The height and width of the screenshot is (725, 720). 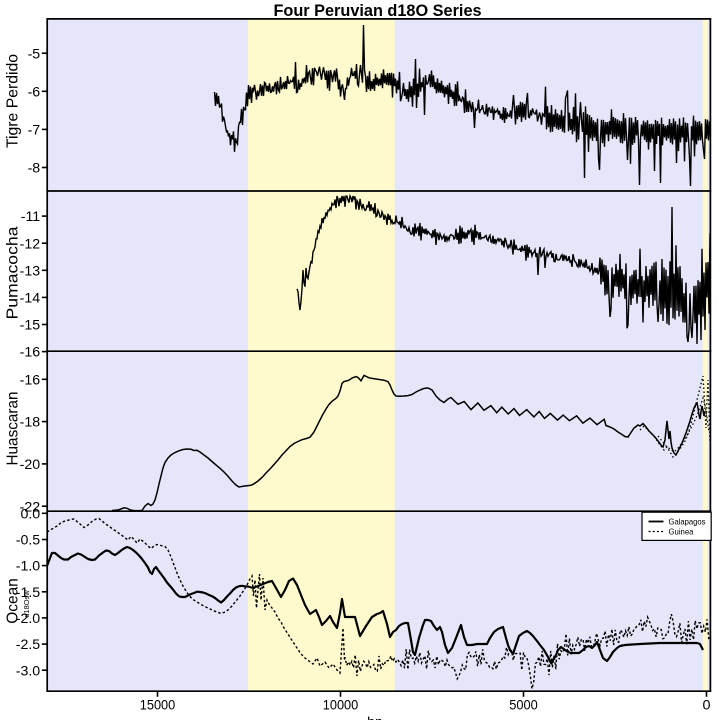 I want to click on svg-text: -11, so click(x=31, y=217).